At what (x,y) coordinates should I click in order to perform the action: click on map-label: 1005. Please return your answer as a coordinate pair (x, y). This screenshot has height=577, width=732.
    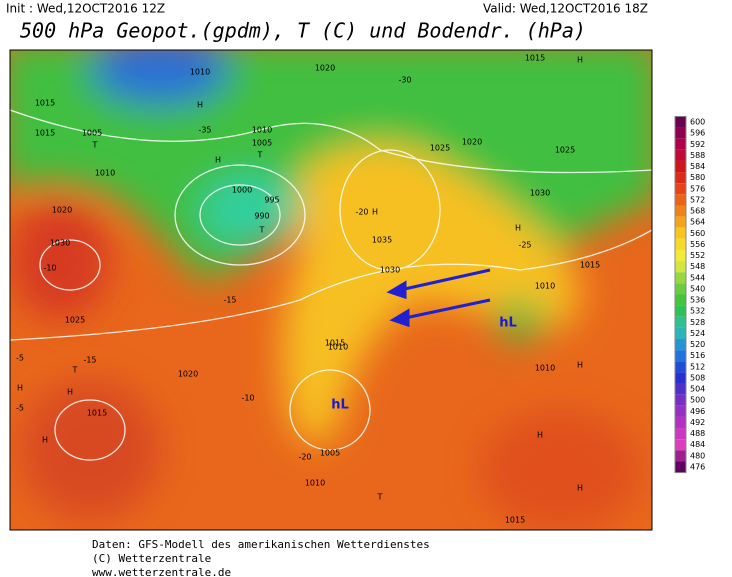
    Looking at the image, I should click on (330, 453).